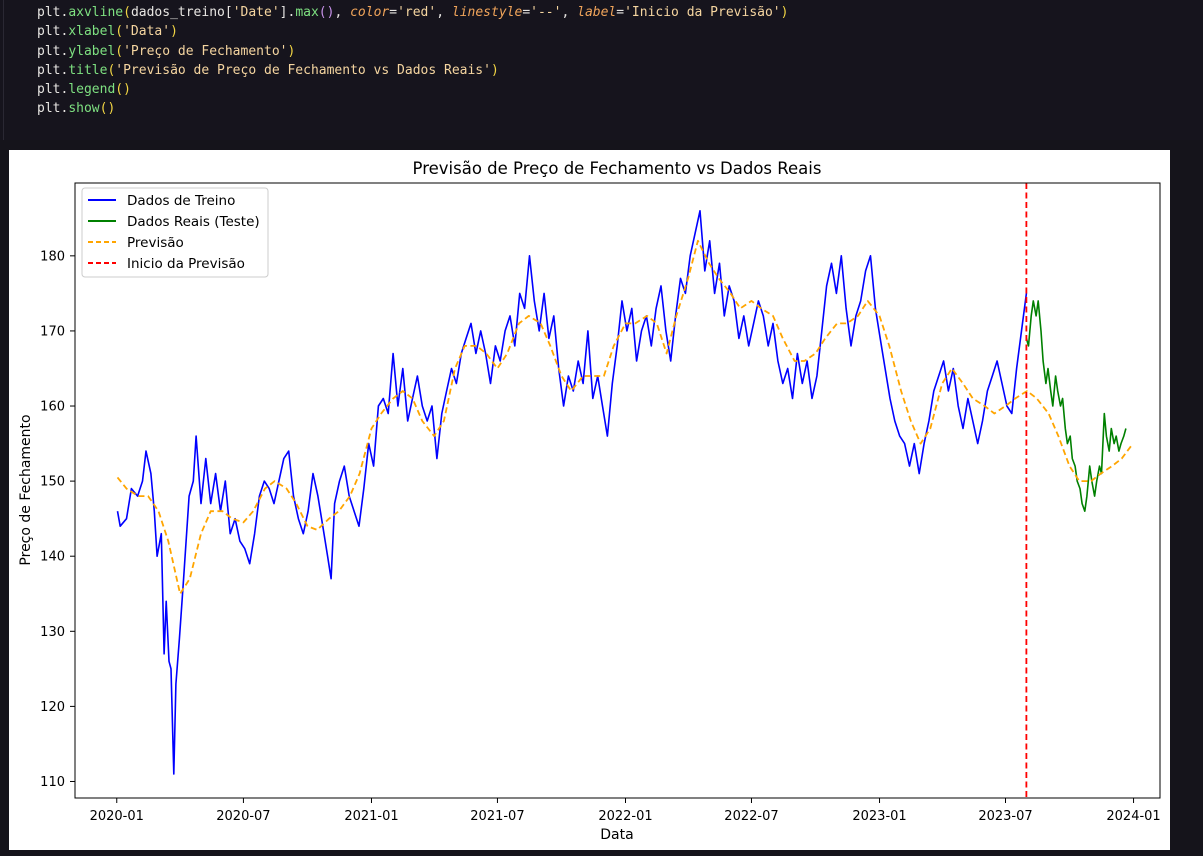  I want to click on legend-entry-treino: Dados de Treino, so click(161, 201).